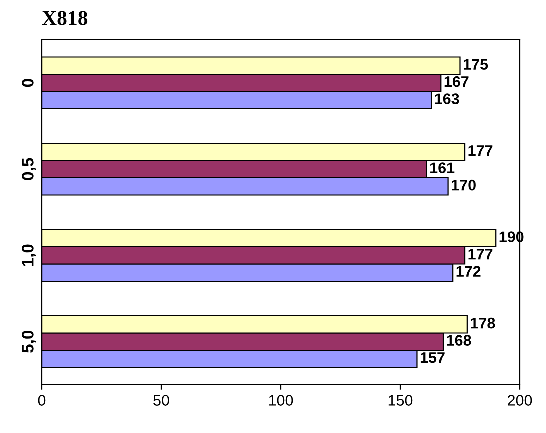  I want to click on data-label: 172, so click(468, 271).